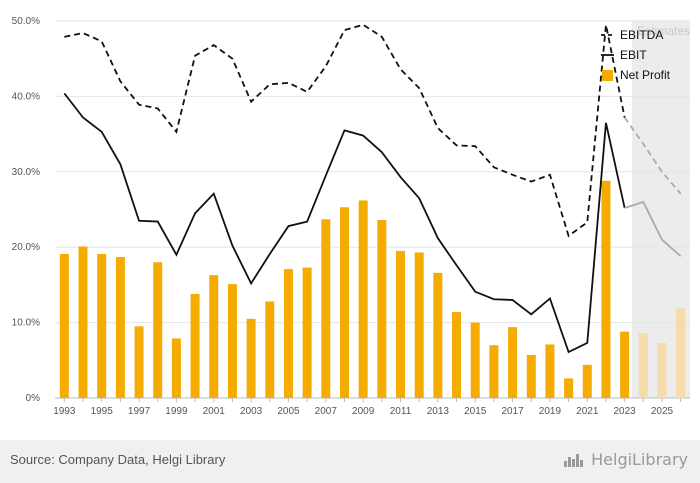  What do you see at coordinates (574, 460) in the screenshot?
I see `helgi-logo-icon` at bounding box center [574, 460].